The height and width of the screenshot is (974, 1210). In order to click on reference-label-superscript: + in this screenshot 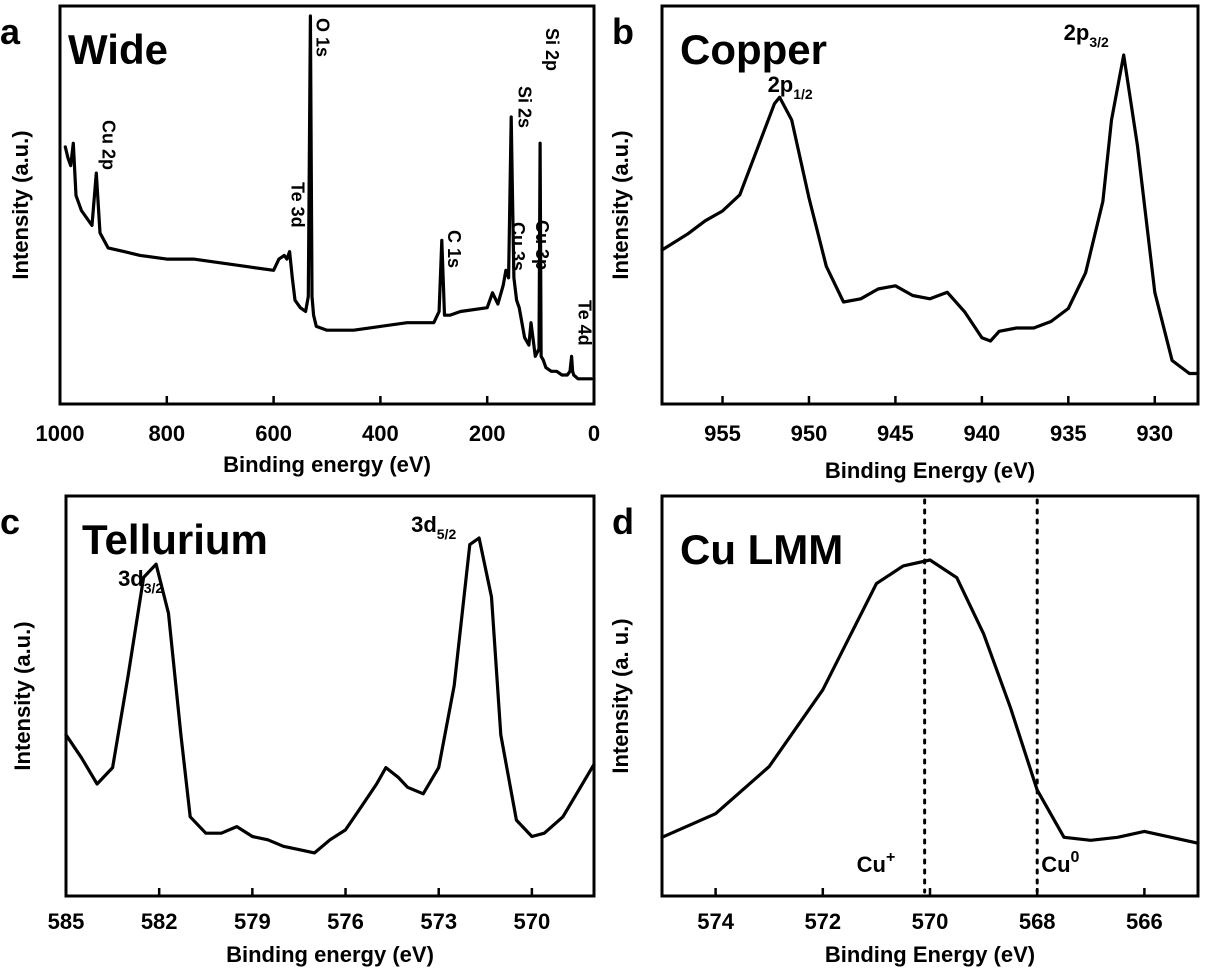, I will do `click(890, 857)`.